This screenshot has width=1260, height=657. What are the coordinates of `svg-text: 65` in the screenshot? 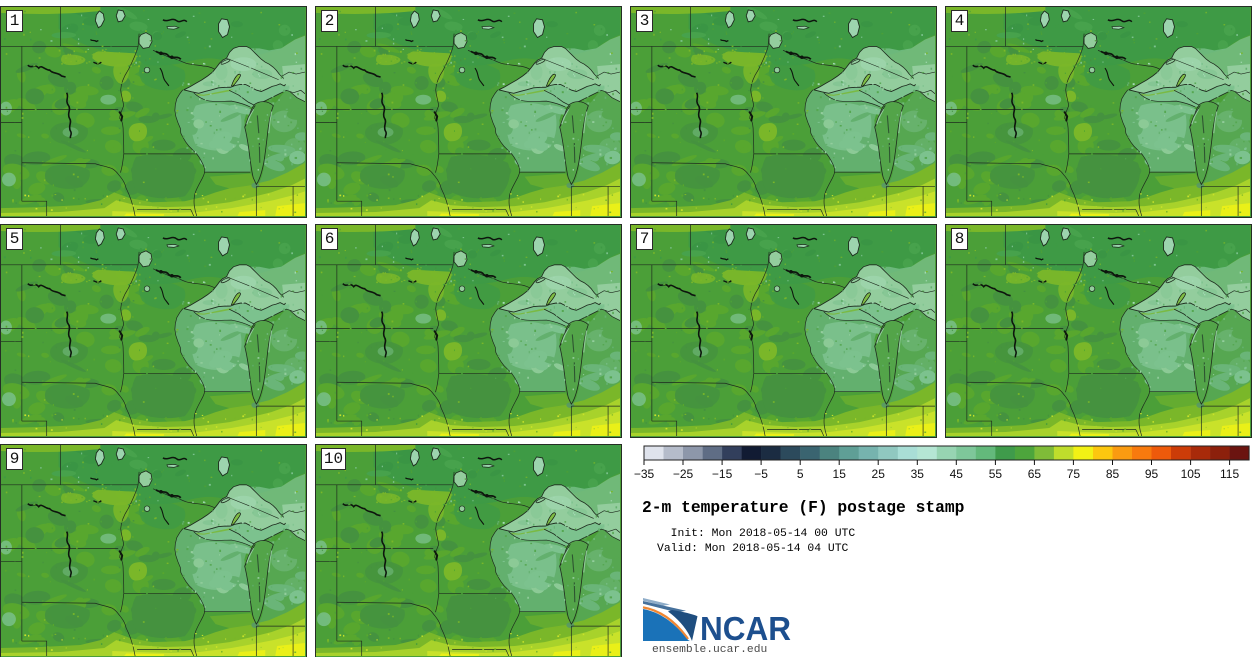 It's located at (1035, 474).